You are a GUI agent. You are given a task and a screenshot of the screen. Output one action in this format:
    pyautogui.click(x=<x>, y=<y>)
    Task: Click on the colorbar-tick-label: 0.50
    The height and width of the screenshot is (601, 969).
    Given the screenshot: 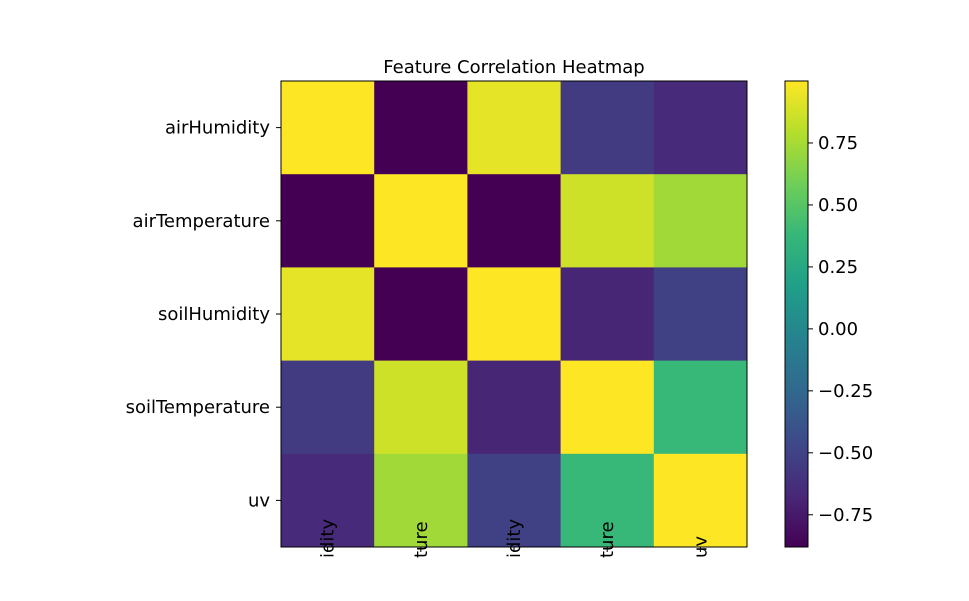 What is the action you would take?
    pyautogui.click(x=838, y=205)
    